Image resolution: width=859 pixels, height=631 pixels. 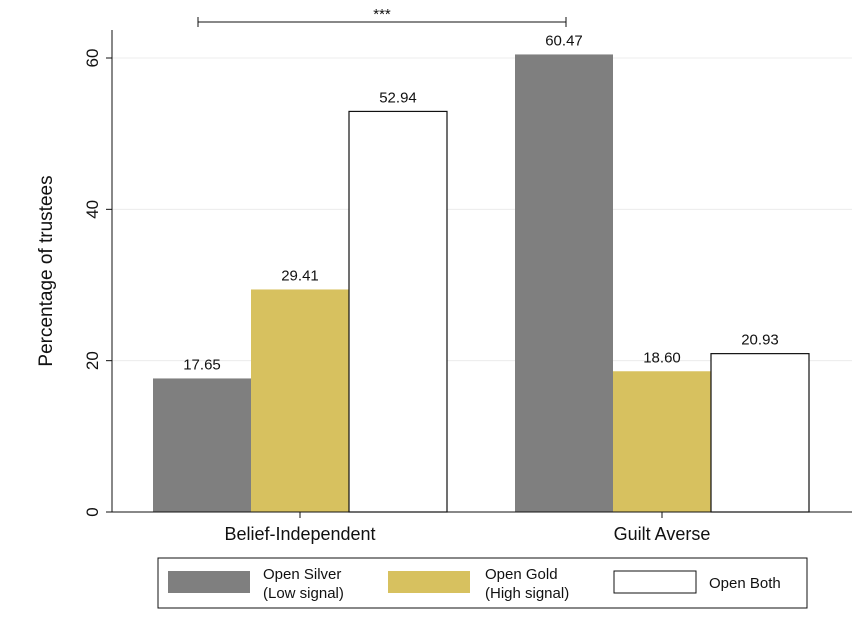 I want to click on data-label-1-1: 18.60, so click(x=662, y=357).